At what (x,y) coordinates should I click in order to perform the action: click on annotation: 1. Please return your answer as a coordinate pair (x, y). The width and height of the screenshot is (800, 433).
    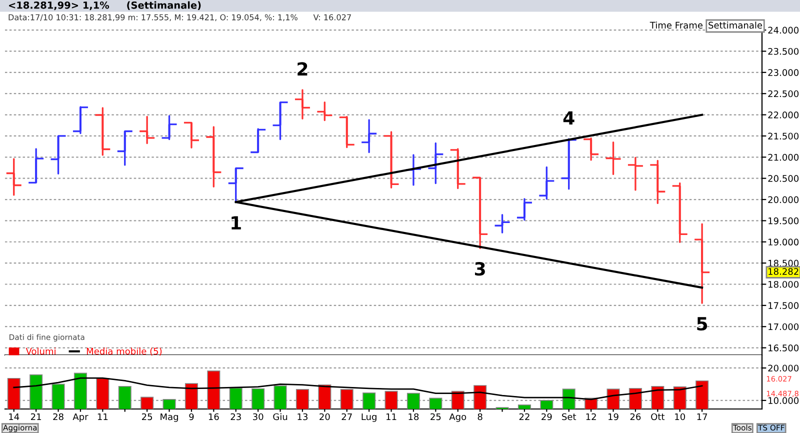
    Looking at the image, I should click on (236, 223).